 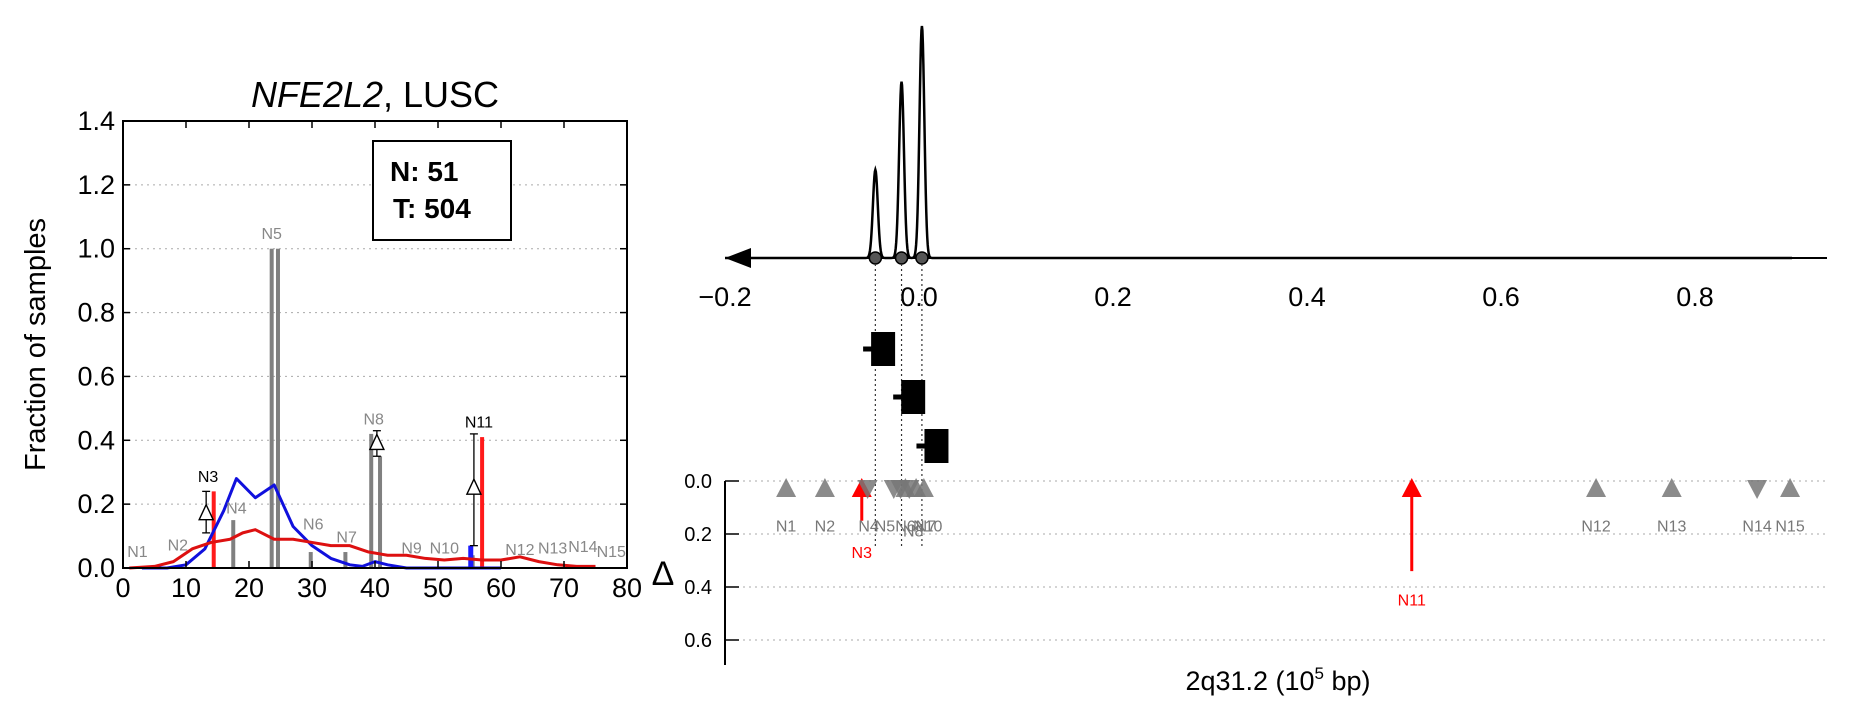 What do you see at coordinates (438, 588) in the screenshot?
I see `x-tick-label: 50` at bounding box center [438, 588].